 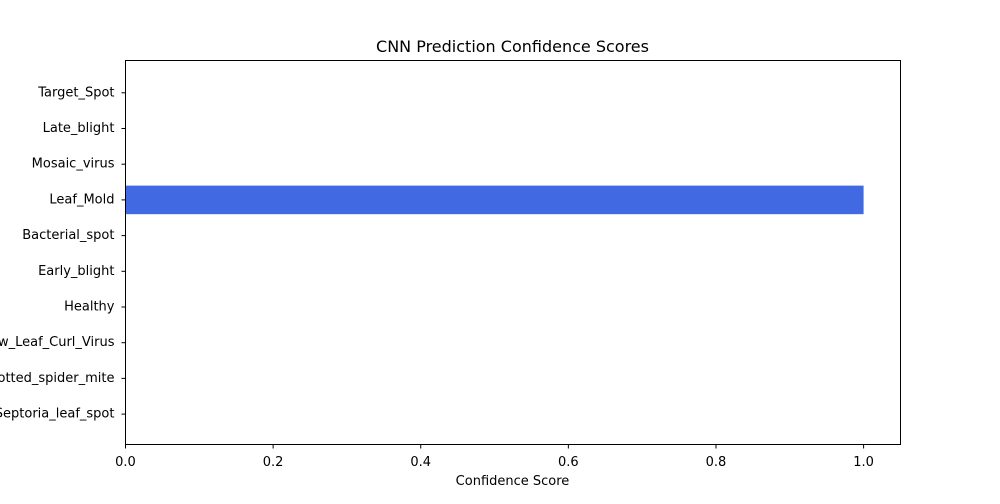 What do you see at coordinates (57, 342) in the screenshot?
I see `y-tick-label: Yellow_Leaf_Curl_Virus` at bounding box center [57, 342].